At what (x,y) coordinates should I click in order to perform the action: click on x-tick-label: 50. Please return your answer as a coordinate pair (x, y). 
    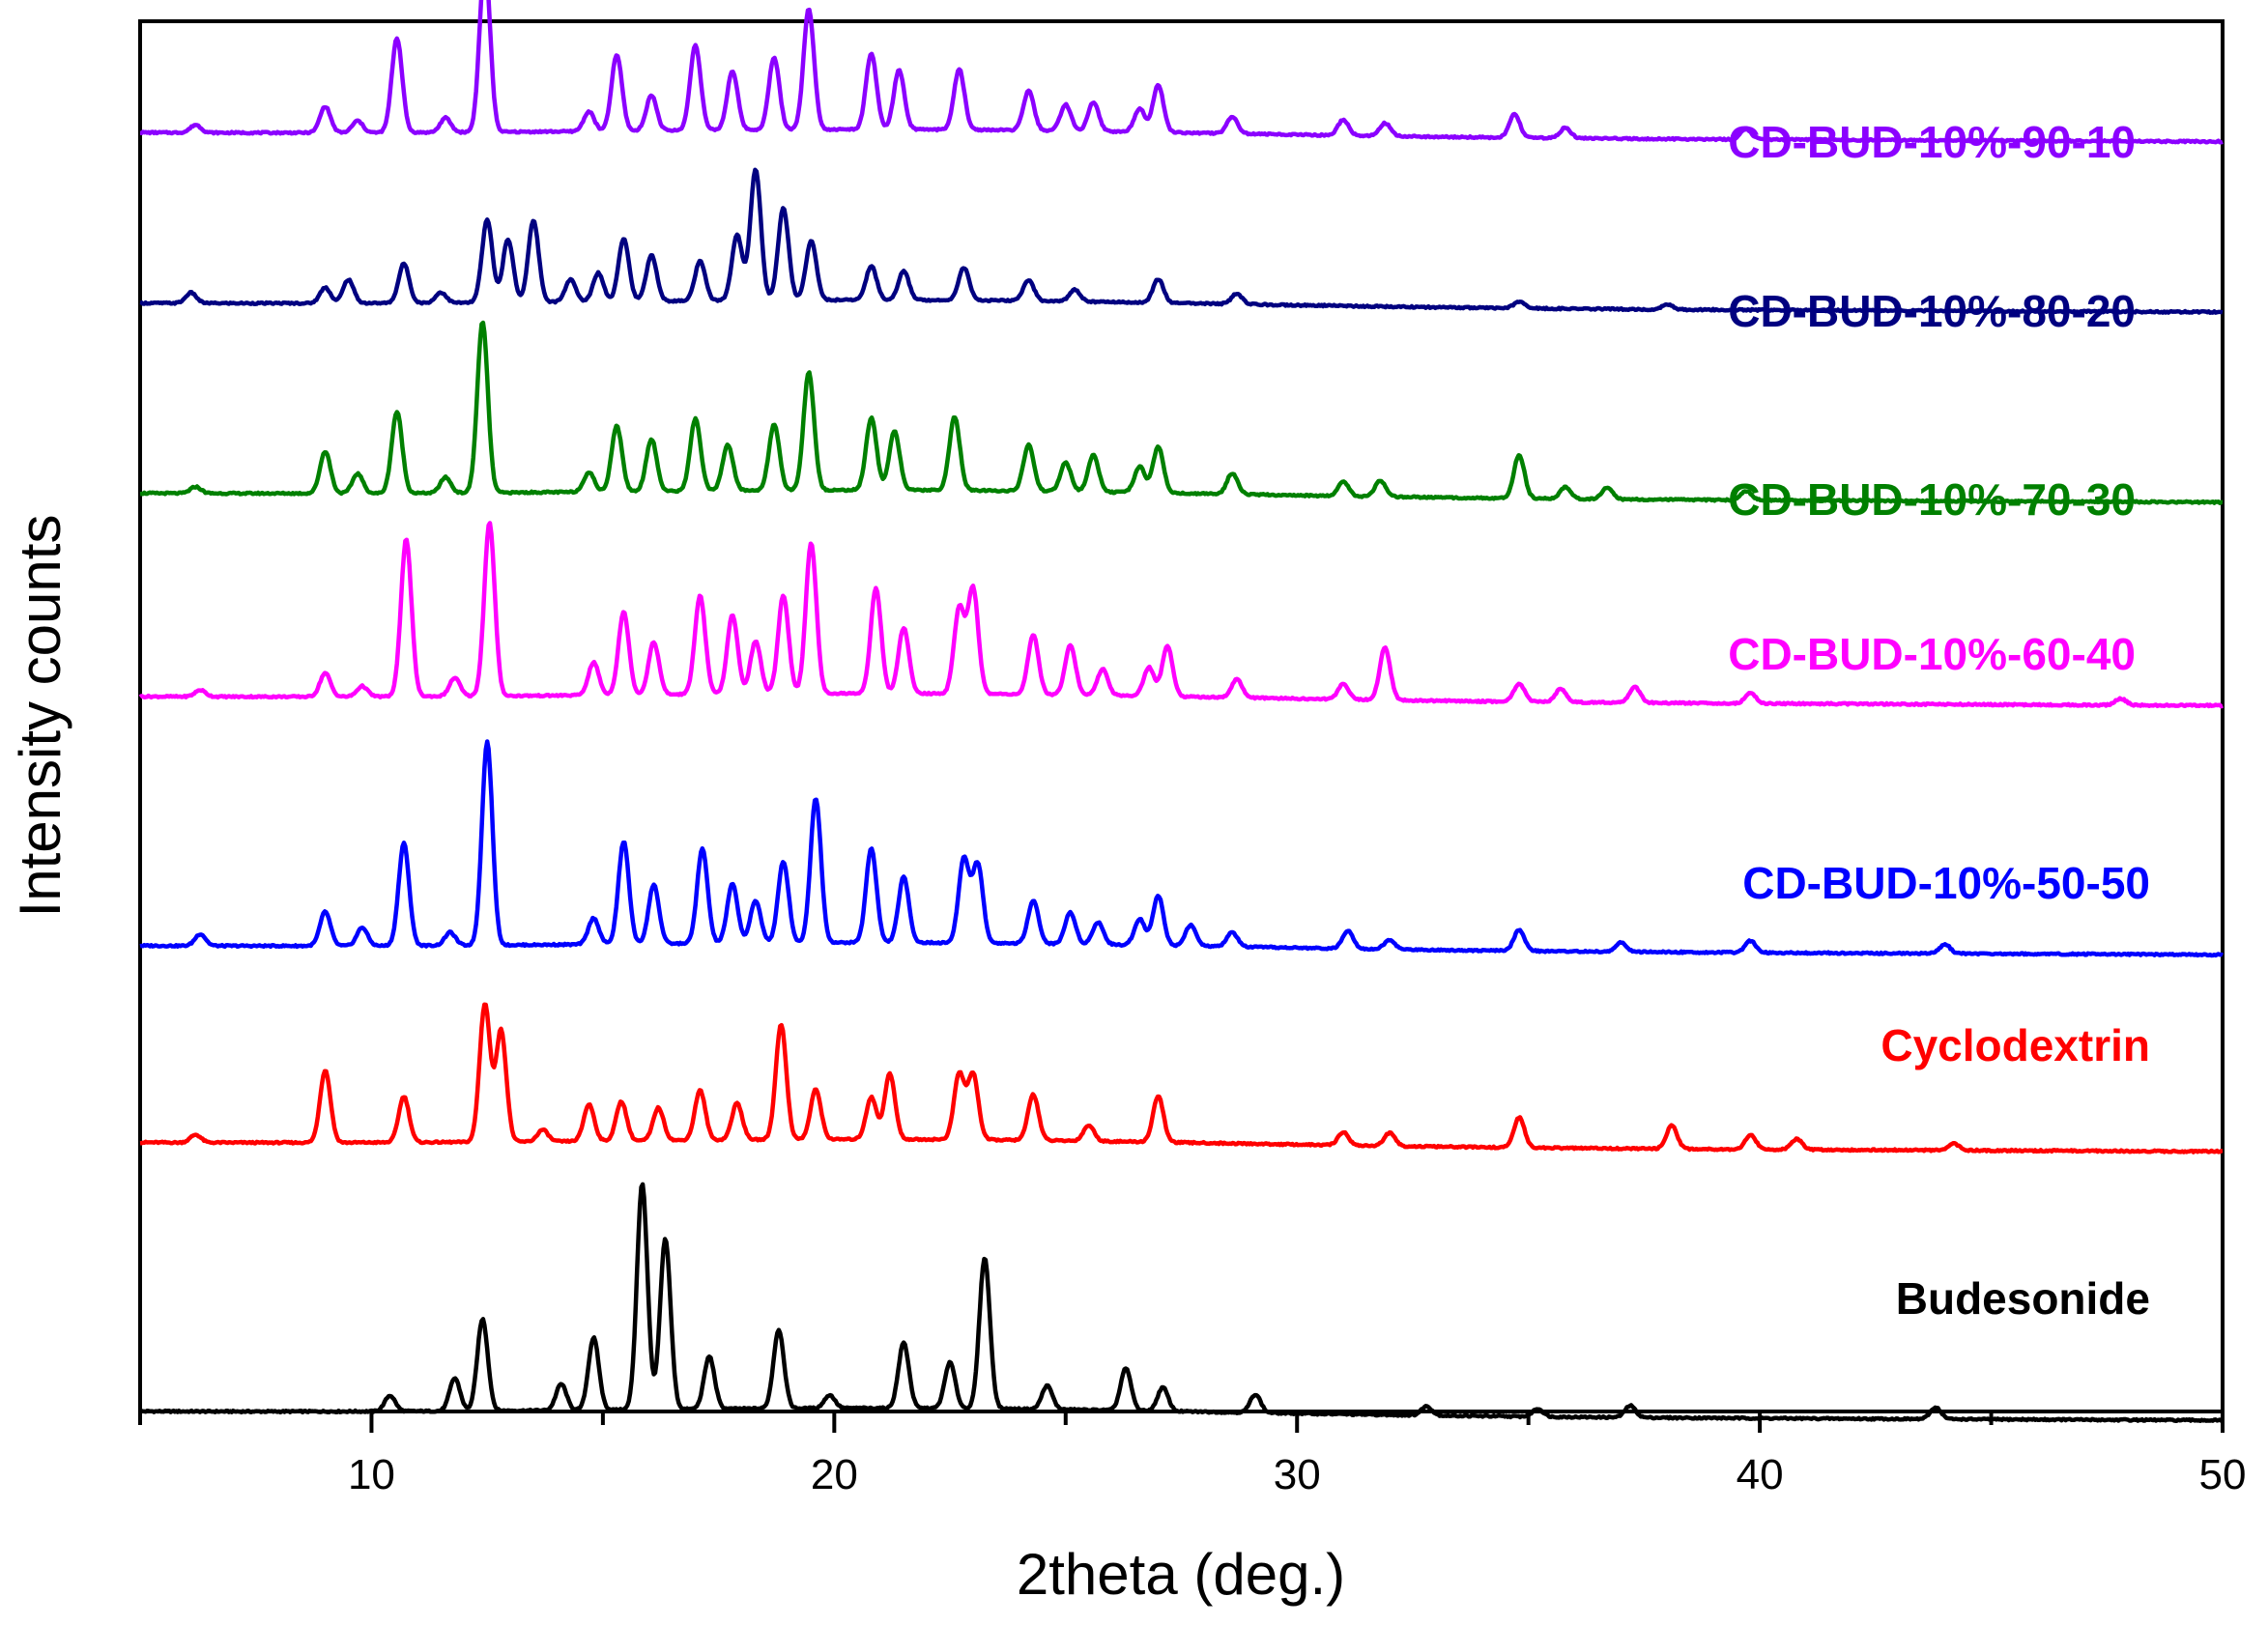
    Looking at the image, I should click on (2223, 1474).